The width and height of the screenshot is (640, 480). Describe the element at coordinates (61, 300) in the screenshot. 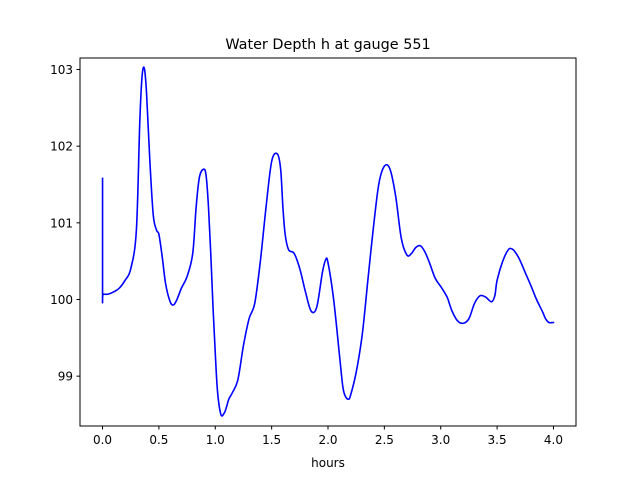

I see `y-tick-label: 100` at that location.